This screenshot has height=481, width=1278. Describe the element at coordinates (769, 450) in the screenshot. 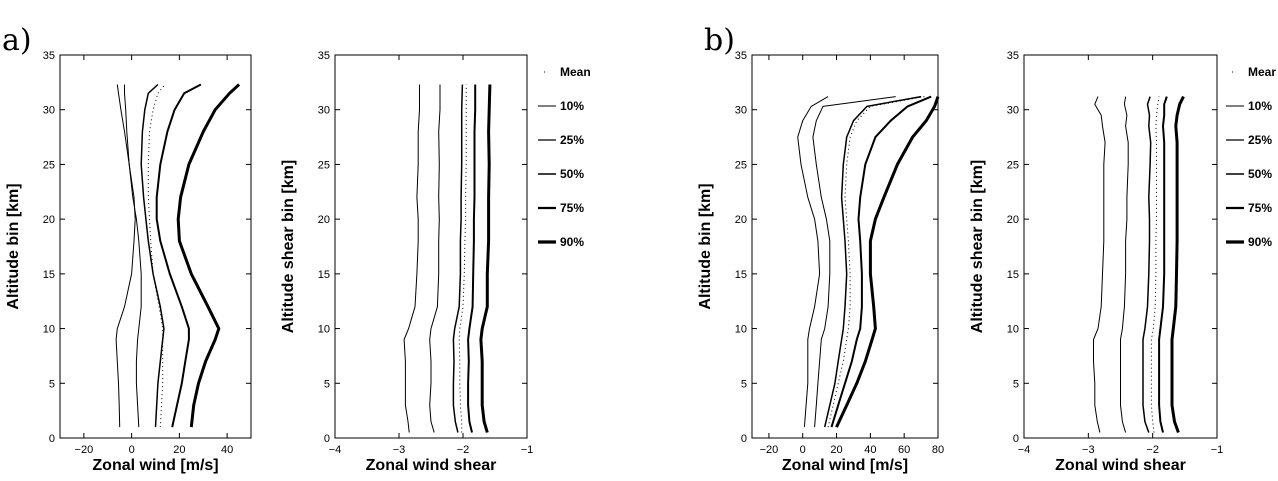

I see `x-tick-label: −20` at that location.